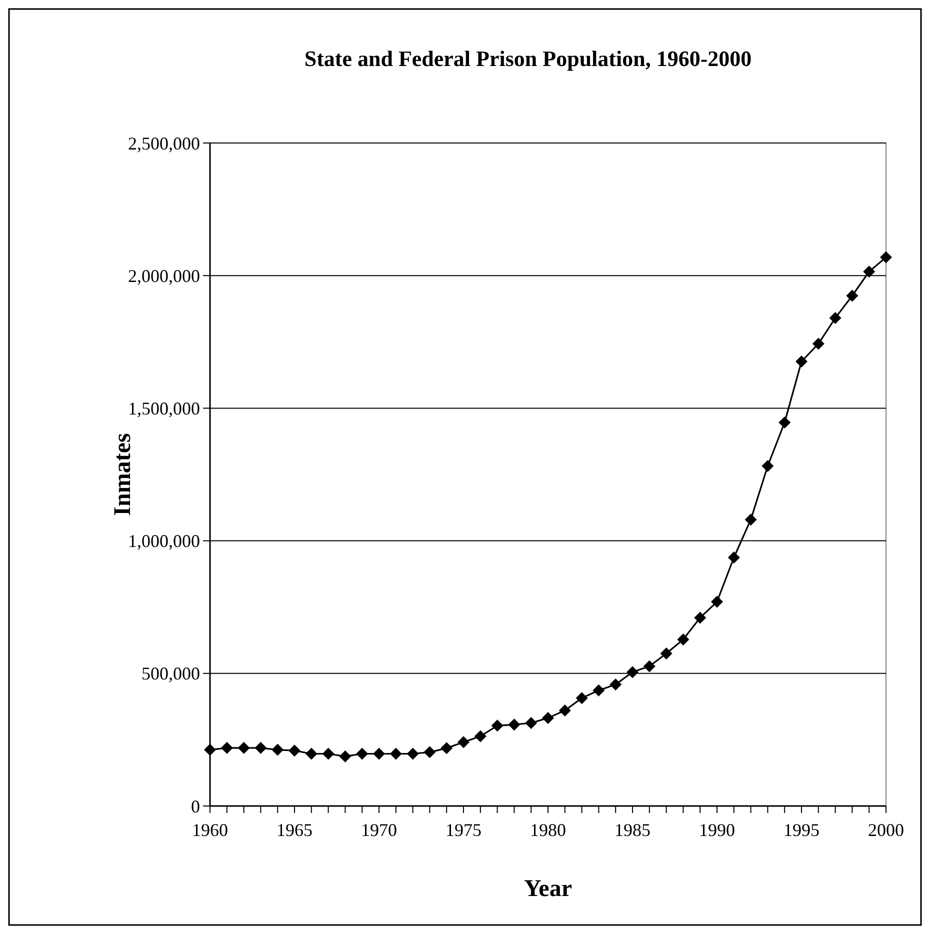 The height and width of the screenshot is (934, 930). Describe the element at coordinates (632, 830) in the screenshot. I see `x-tick-label: 1985` at that location.